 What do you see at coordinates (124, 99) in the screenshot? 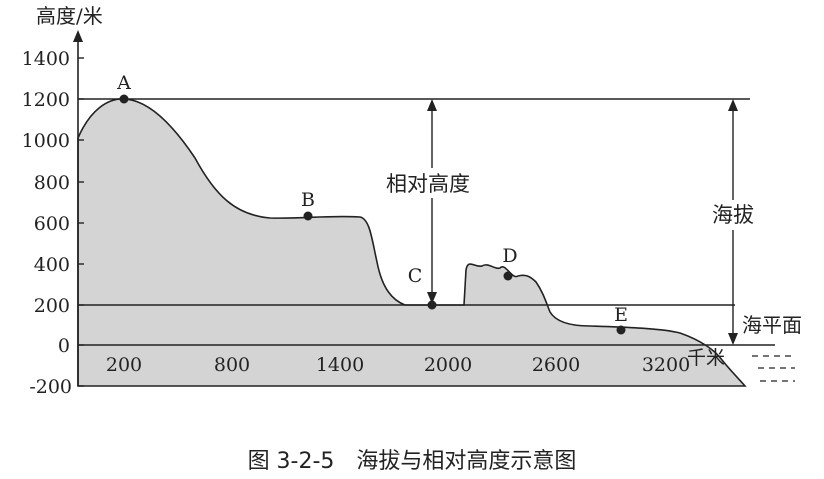
I see `point-a-marker` at bounding box center [124, 99].